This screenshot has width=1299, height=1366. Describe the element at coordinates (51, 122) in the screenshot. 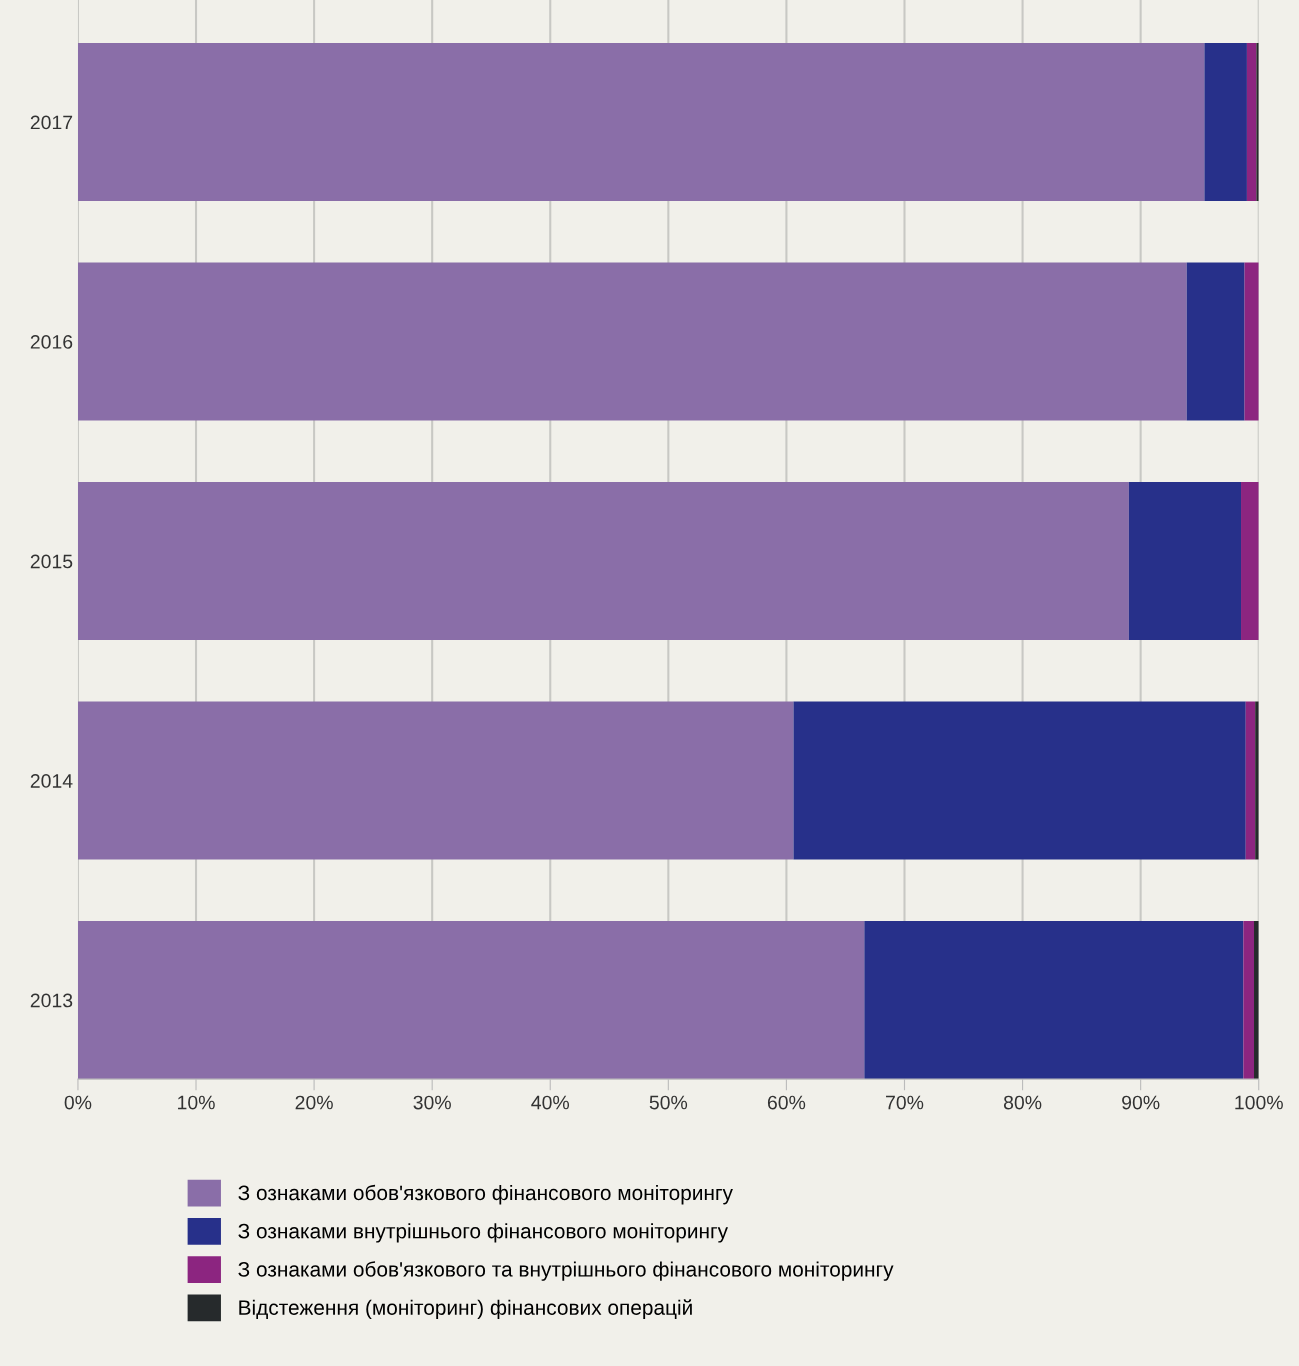

I see `y-tick-label: 2017` at that location.